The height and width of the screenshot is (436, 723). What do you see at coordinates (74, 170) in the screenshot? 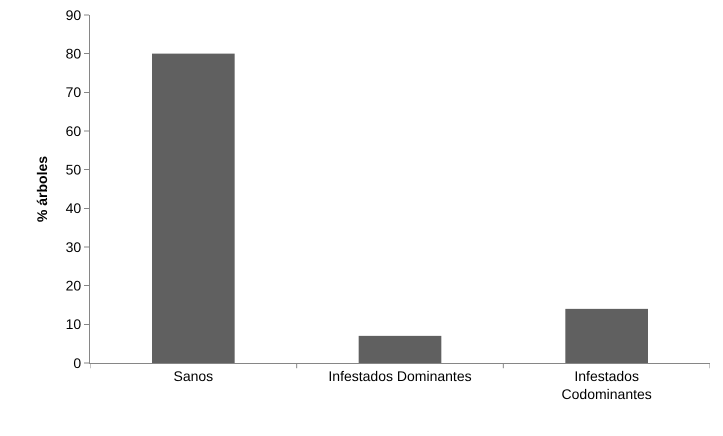
I see `y-tick-label: 50` at bounding box center [74, 170].